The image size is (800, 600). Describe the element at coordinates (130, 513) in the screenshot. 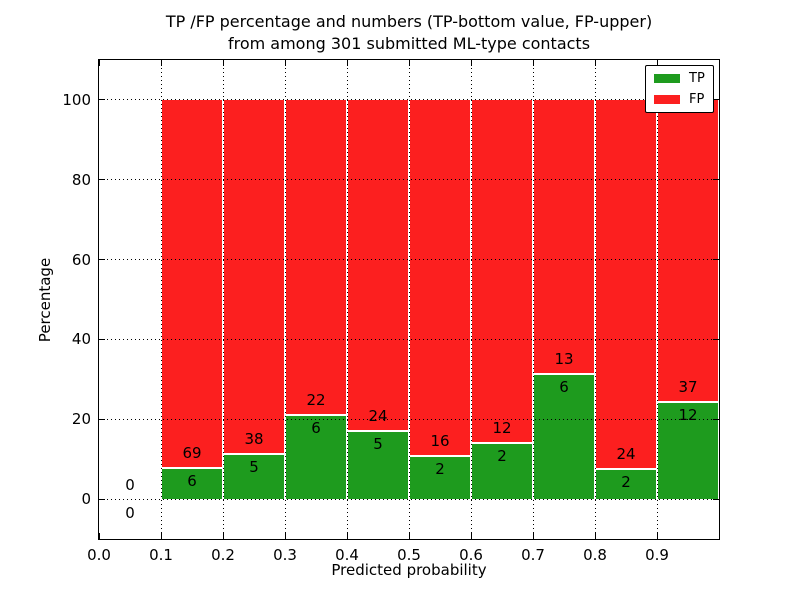

I see `tp-count-label: 0` at that location.